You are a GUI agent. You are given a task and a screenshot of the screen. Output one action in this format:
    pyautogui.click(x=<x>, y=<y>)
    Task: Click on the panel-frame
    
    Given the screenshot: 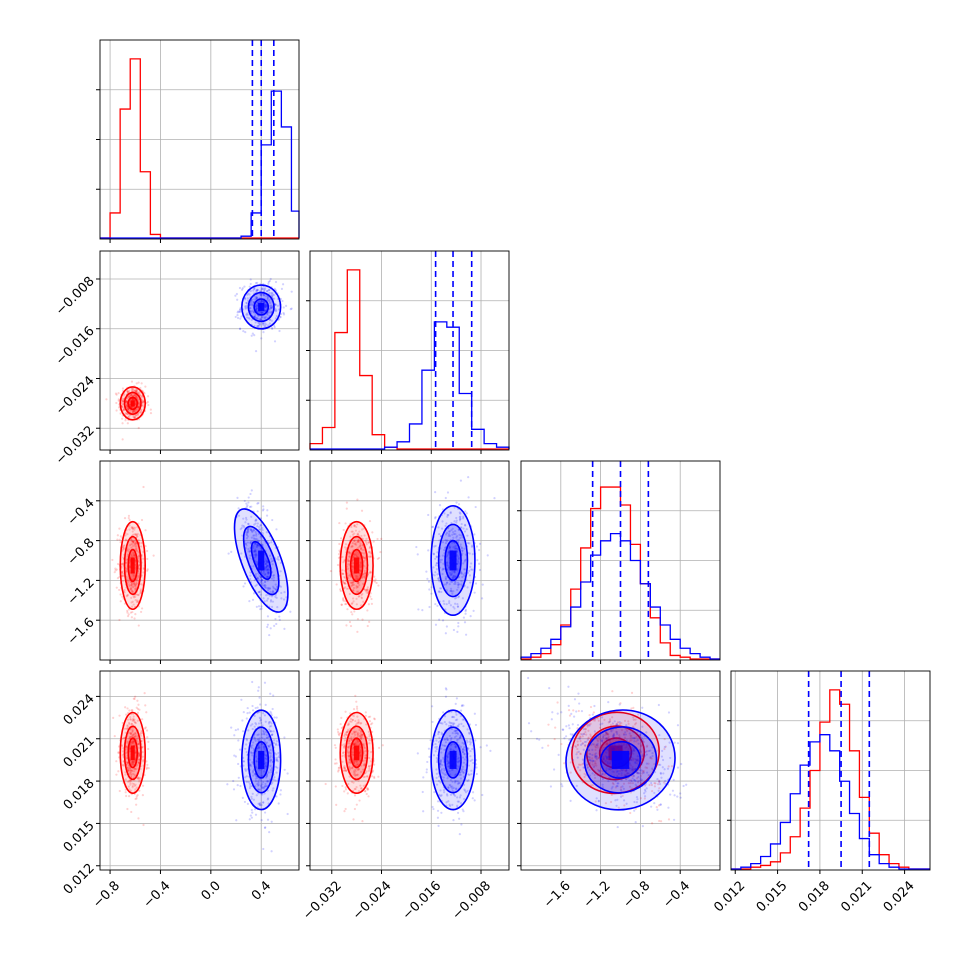 What is the action you would take?
    pyautogui.click(x=830, y=770)
    